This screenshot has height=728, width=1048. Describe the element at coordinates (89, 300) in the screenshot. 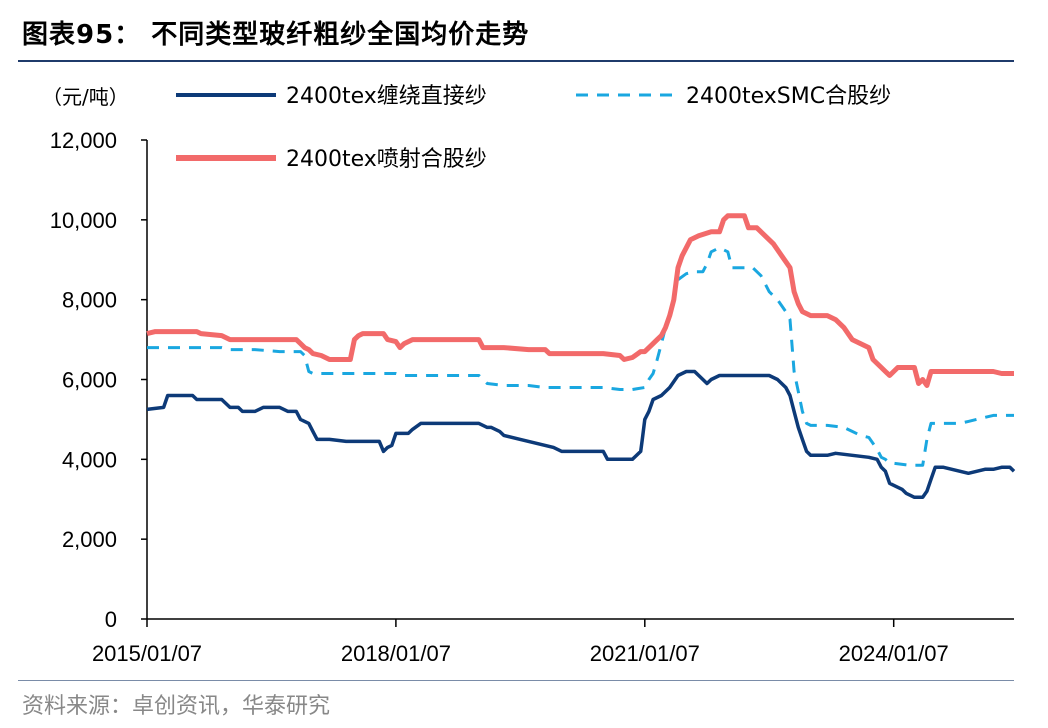

I see `y-tick-label: 8,000` at that location.